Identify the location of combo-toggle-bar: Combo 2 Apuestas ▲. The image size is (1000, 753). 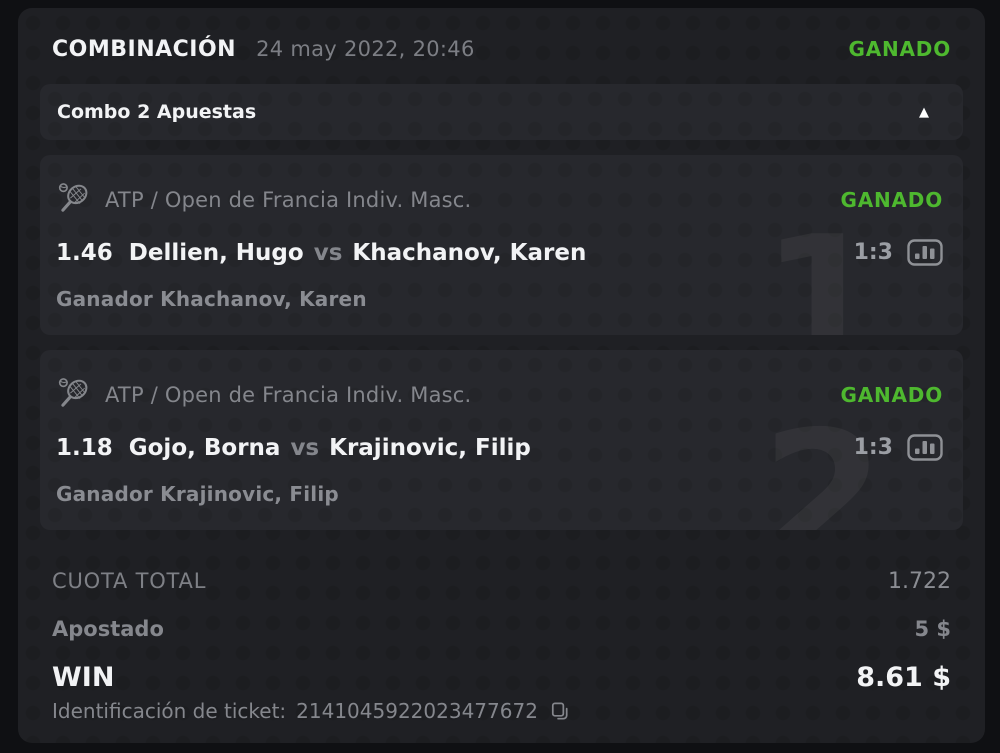
(501, 112).